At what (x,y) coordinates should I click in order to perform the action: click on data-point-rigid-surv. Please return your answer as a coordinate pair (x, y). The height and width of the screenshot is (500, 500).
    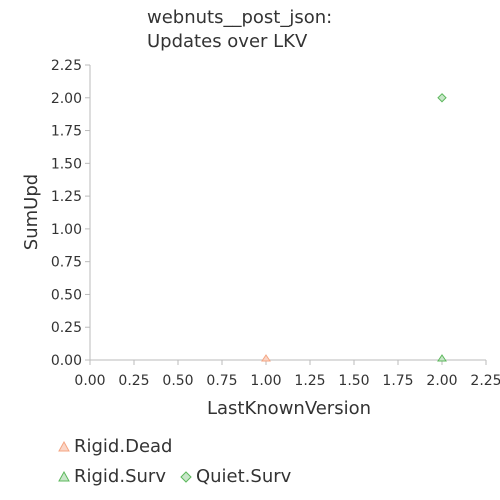
    Looking at the image, I should click on (442, 358).